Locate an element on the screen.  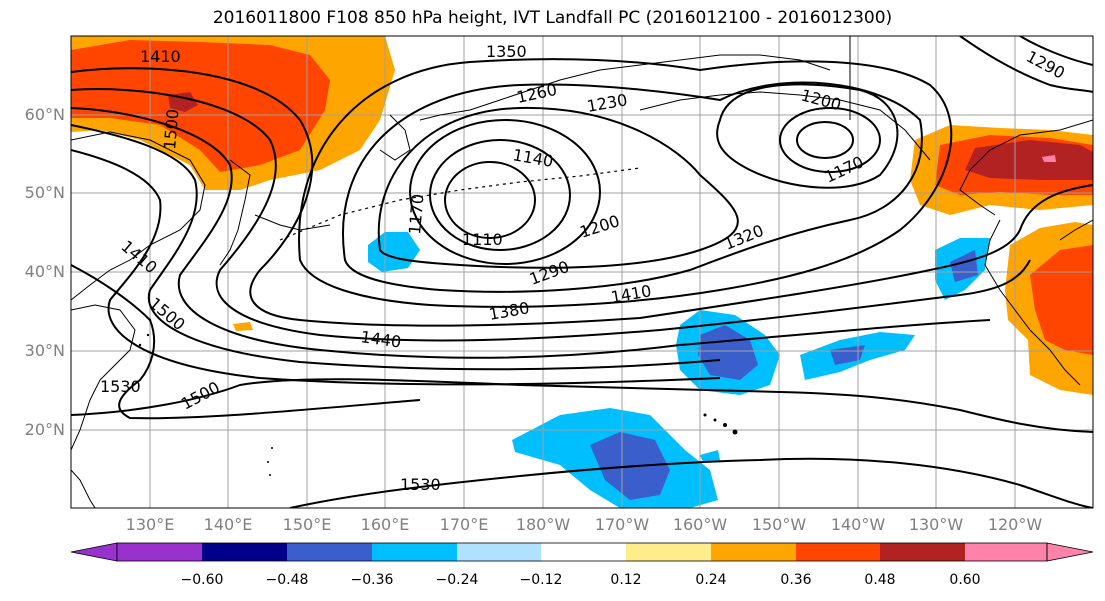
lon-label: 130°W is located at coordinates (936, 524).